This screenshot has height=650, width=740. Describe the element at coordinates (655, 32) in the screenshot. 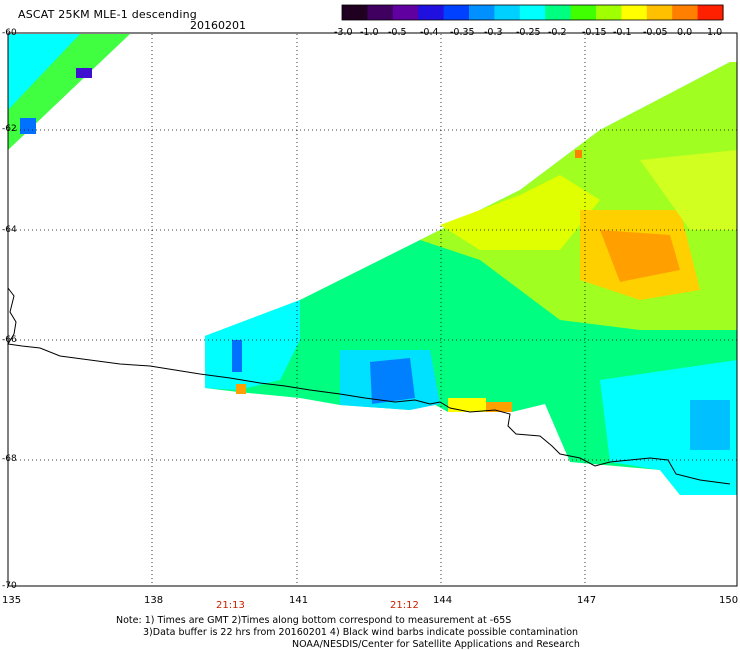

I see `colorbar-tick-label: -0.05` at that location.